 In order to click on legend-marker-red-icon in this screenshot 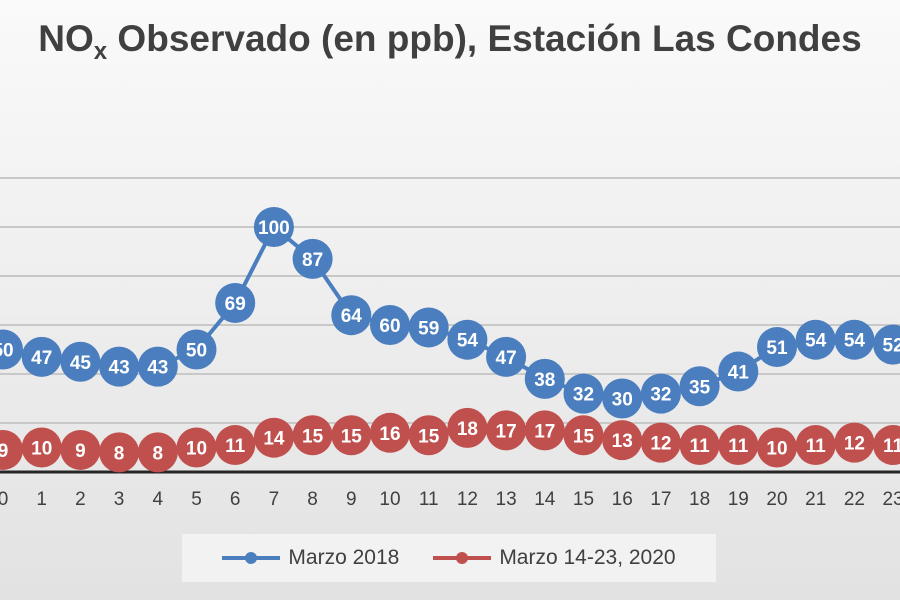, I will do `click(462, 558)`.